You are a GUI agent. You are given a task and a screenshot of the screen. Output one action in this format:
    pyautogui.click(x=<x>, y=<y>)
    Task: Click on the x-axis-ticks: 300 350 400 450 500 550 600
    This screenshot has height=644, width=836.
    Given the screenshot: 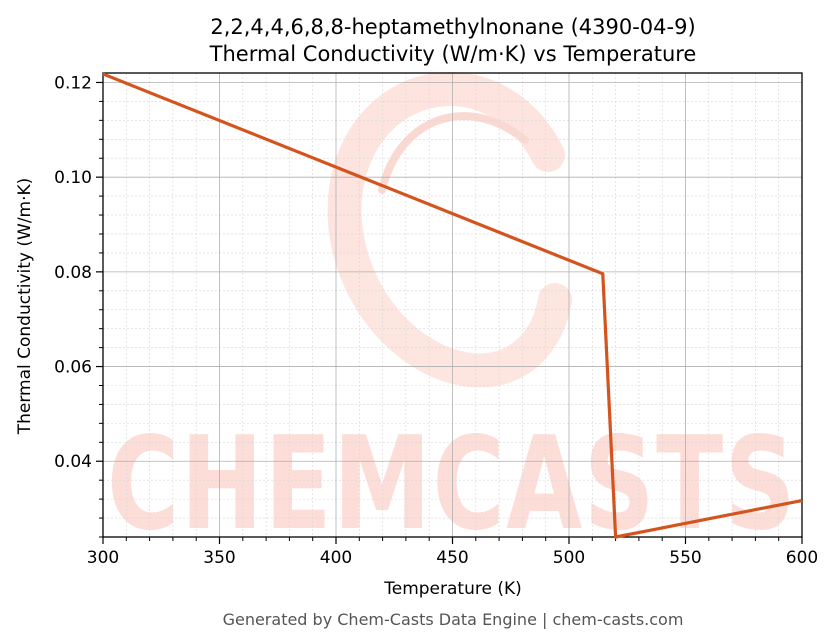 What is the action you would take?
    pyautogui.click(x=452, y=552)
    